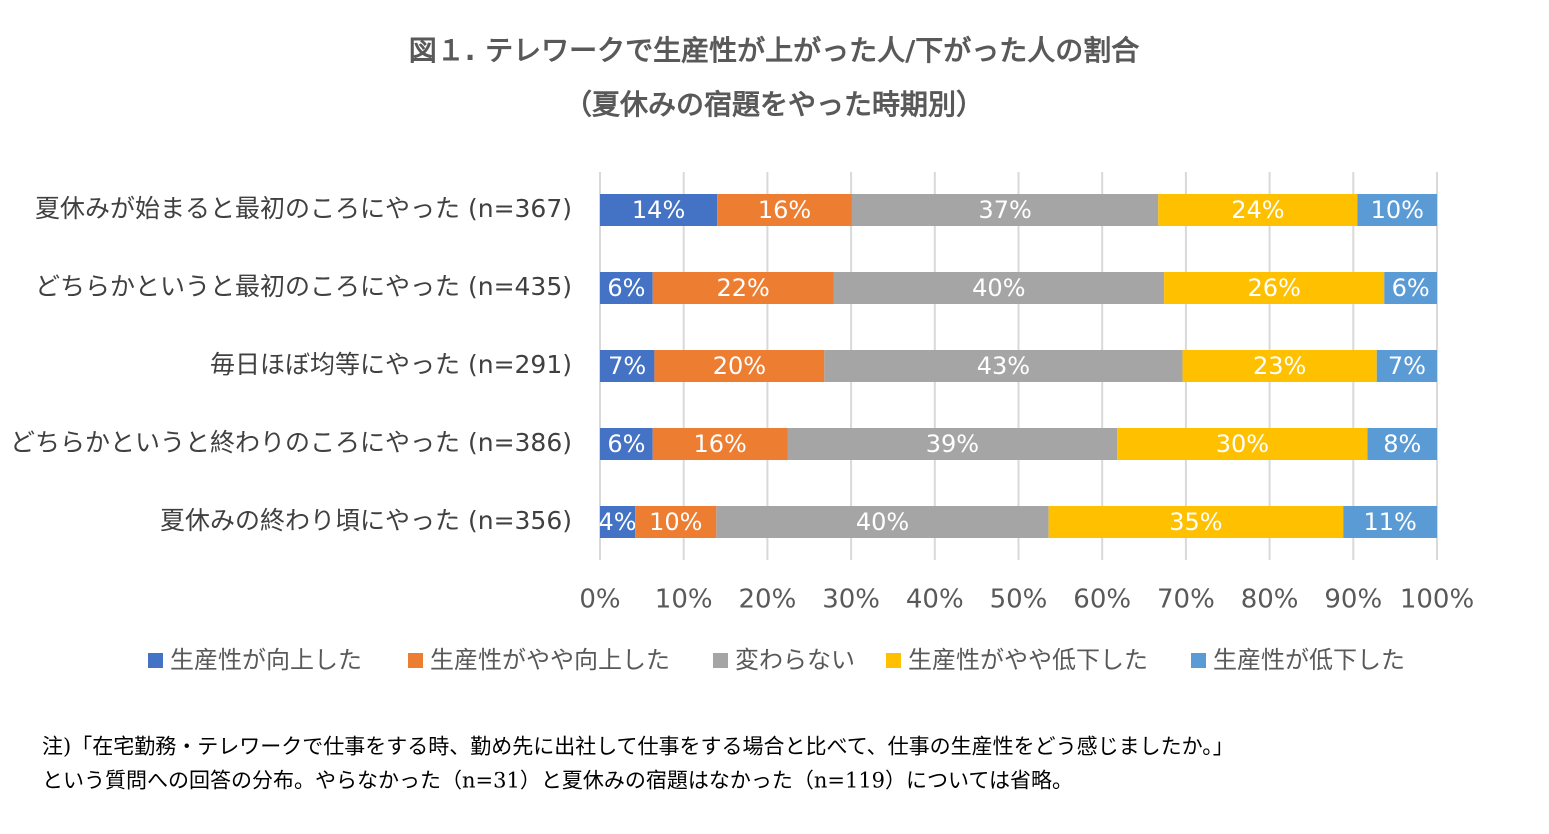 This screenshot has width=1549, height=834. Describe the element at coordinates (1102, 600) in the screenshot. I see `x-tick-label: 60%` at that location.